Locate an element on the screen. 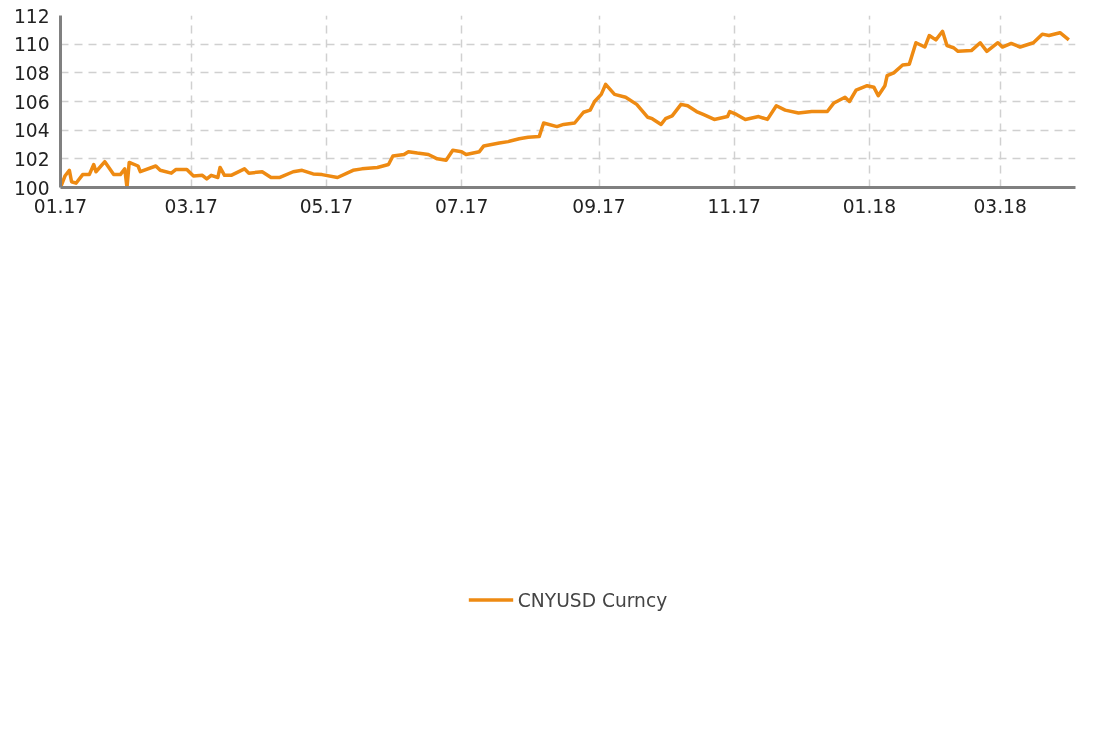 Image resolution: width=1113 pixels, height=744 pixels. y-tick-label: 106 is located at coordinates (31, 102).